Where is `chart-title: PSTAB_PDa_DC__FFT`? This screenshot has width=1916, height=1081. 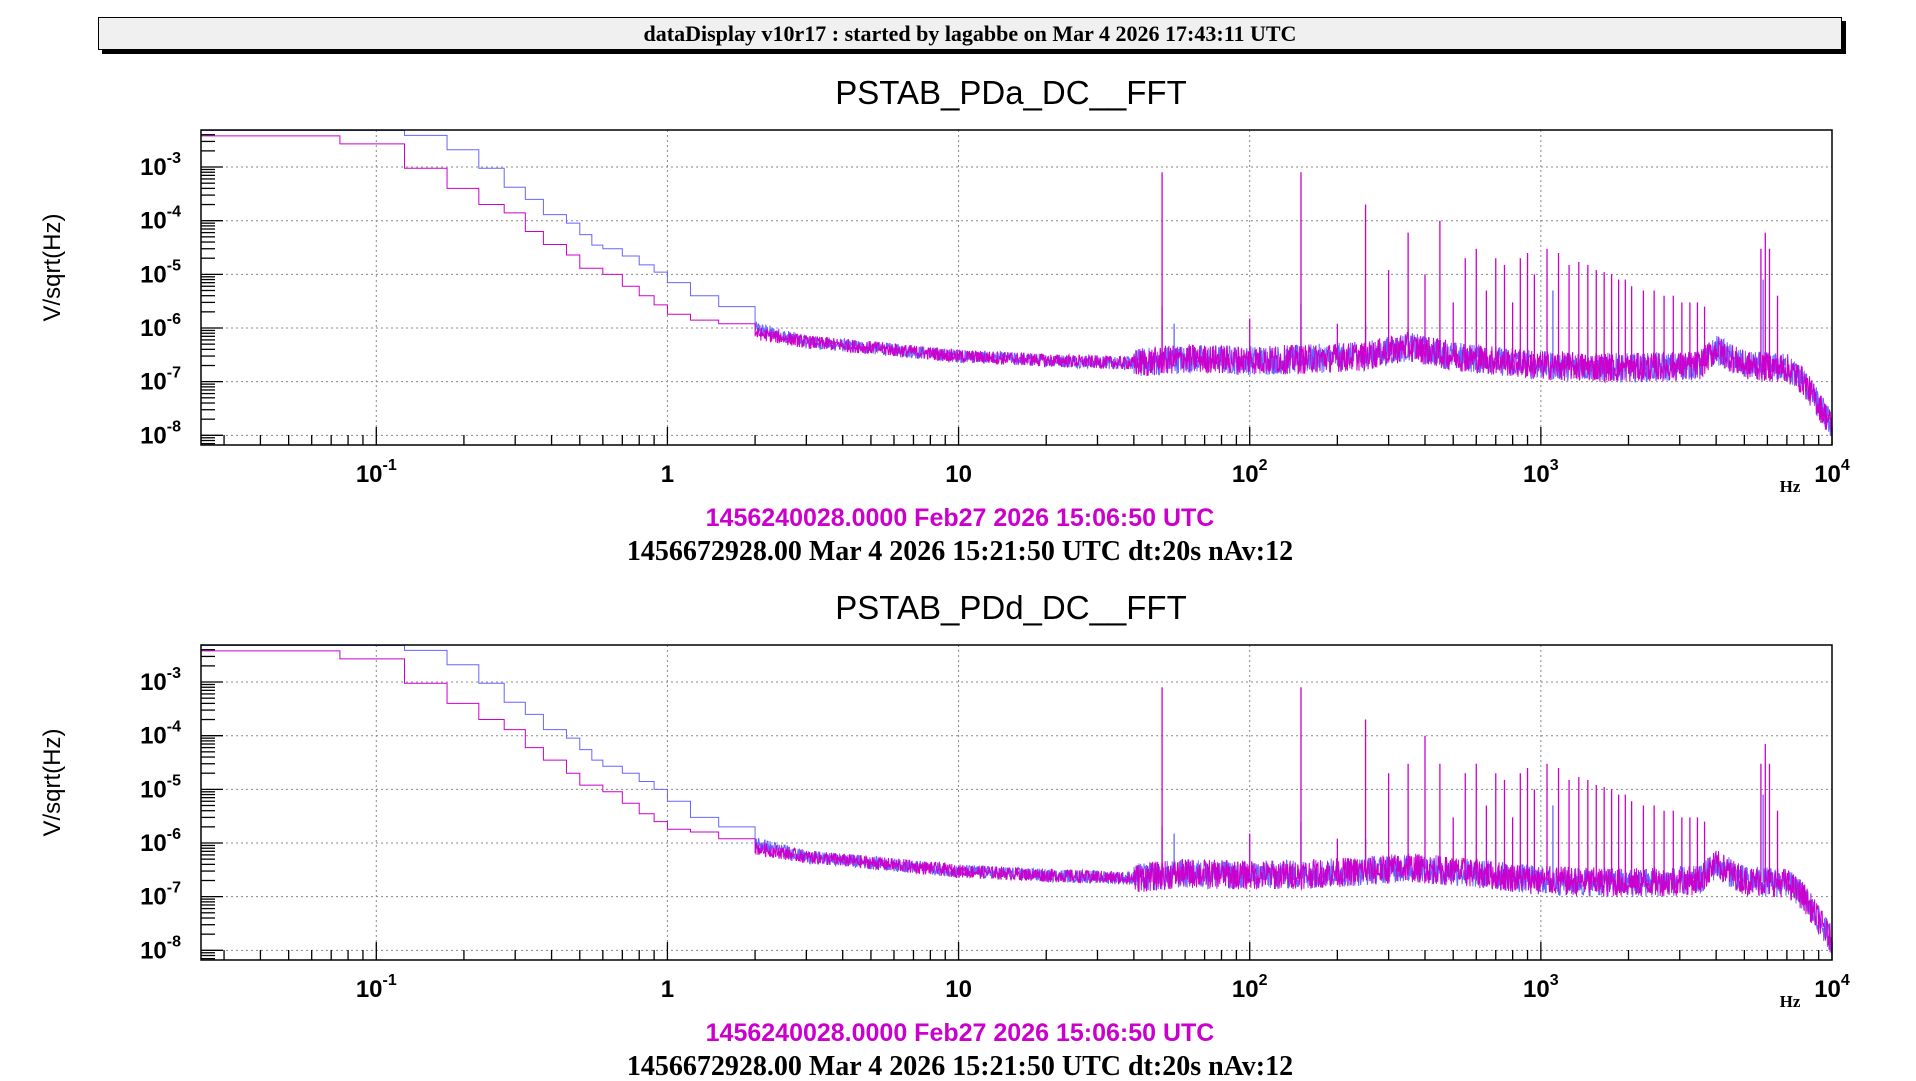
chart-title: PSTAB_PDa_DC__FFT is located at coordinates (1011, 92).